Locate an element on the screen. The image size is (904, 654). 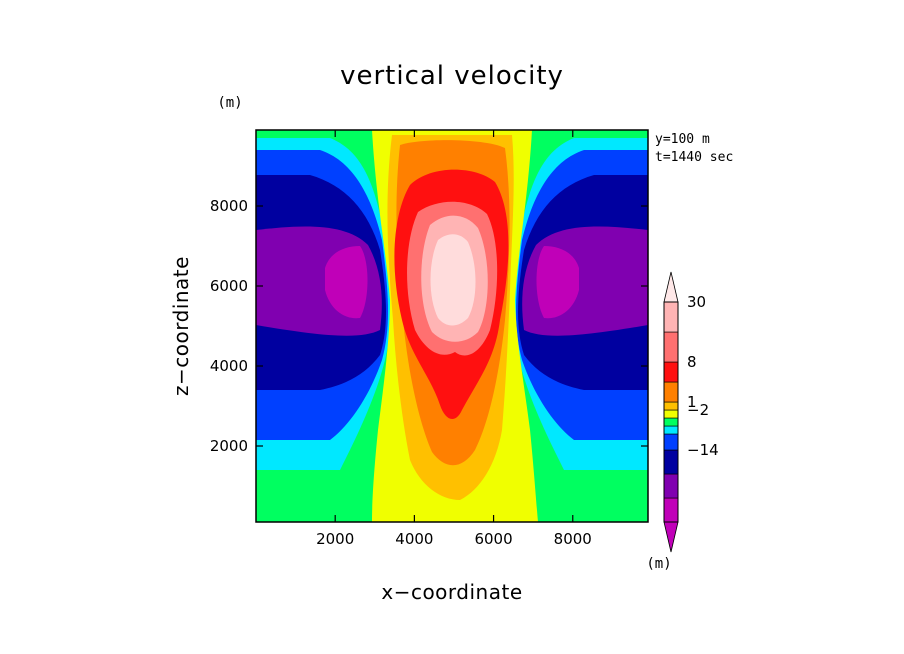
left-magenta-core is located at coordinates (346, 282).